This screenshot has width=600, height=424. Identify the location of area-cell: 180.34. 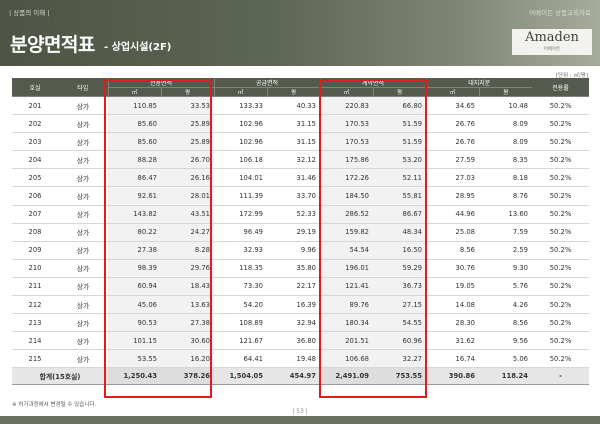
(346, 323).